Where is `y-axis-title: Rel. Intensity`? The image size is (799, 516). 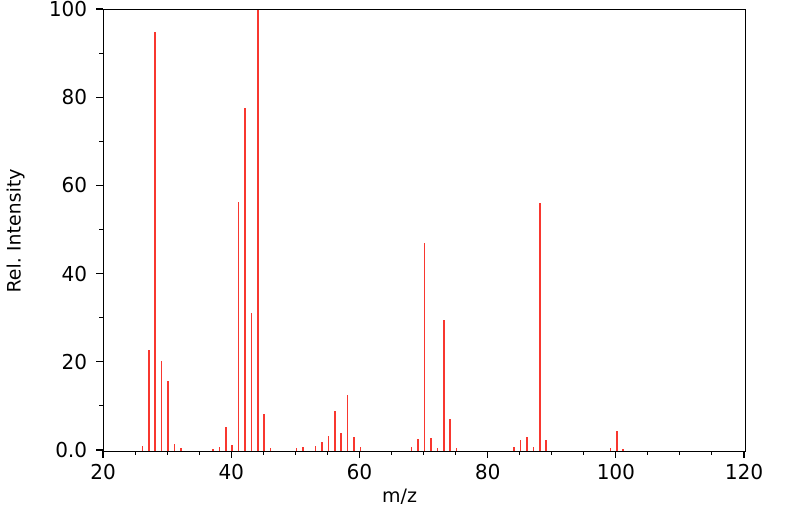
y-axis-title: Rel. Intensity is located at coordinates (14, 230).